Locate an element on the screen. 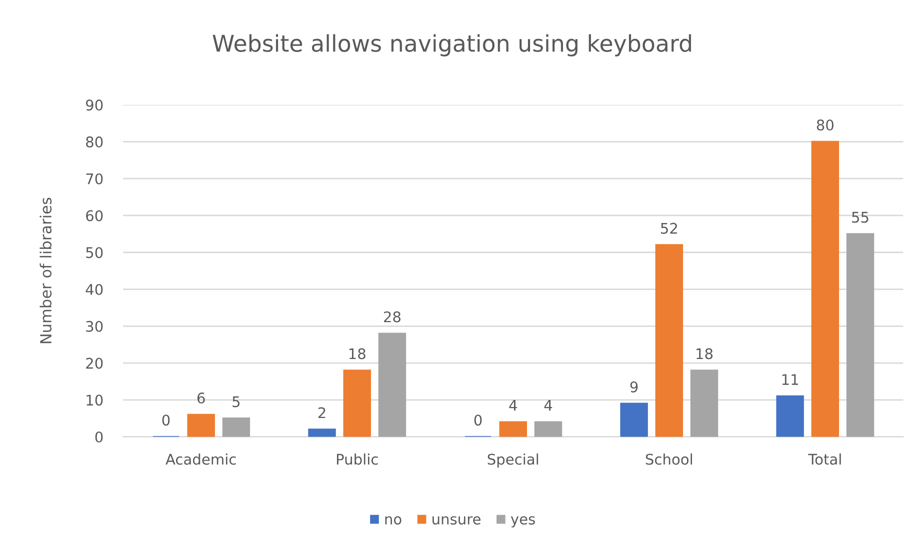  y-tick-label: 30 is located at coordinates (94, 326).